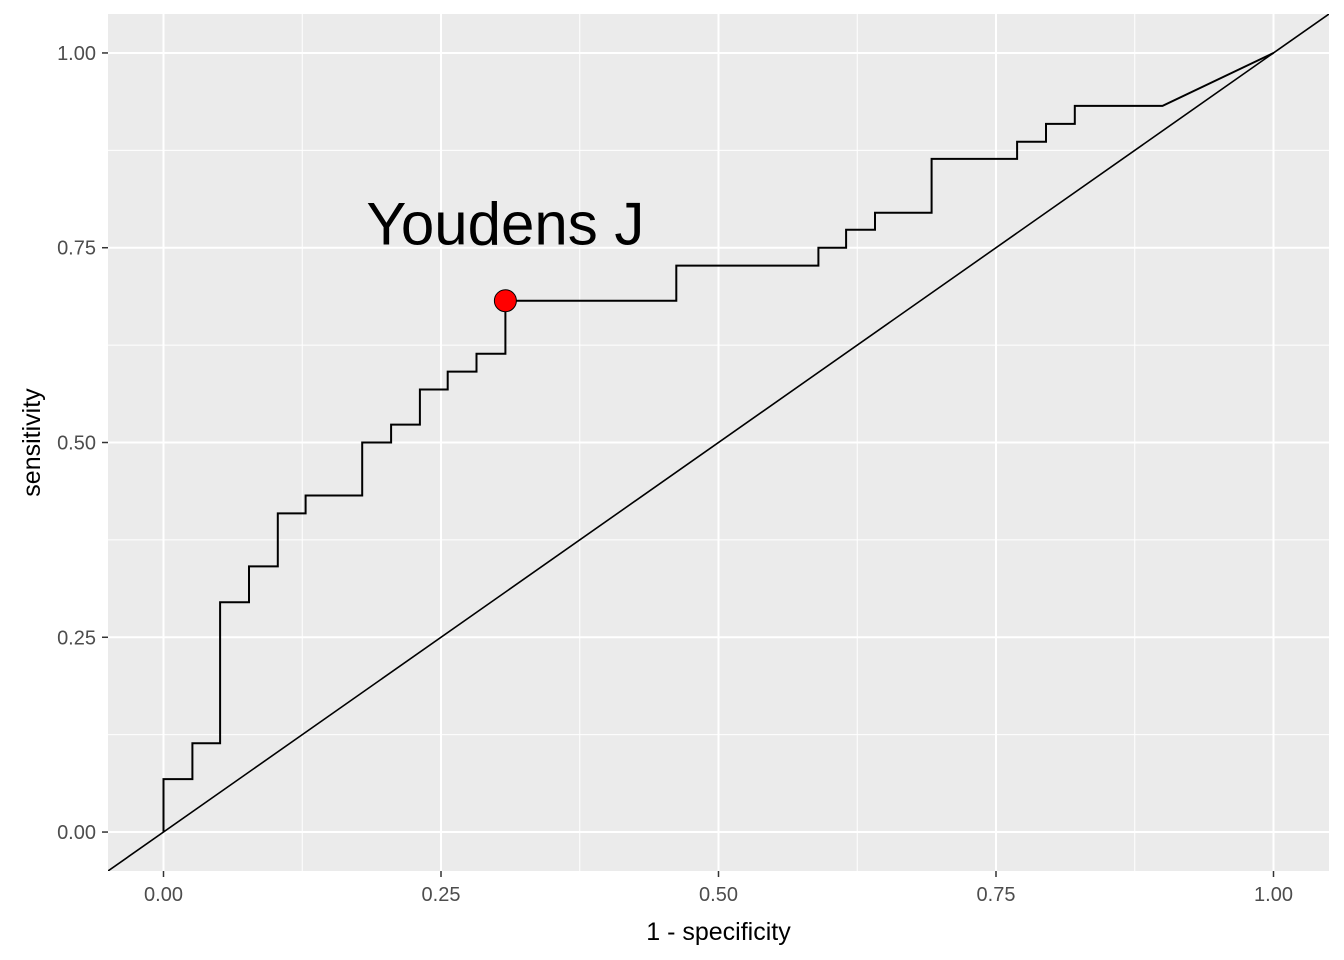 Image resolution: width=1344 pixels, height=960 pixels. What do you see at coordinates (163, 895) in the screenshot?
I see `x-tick-label: 0.00` at bounding box center [163, 895].